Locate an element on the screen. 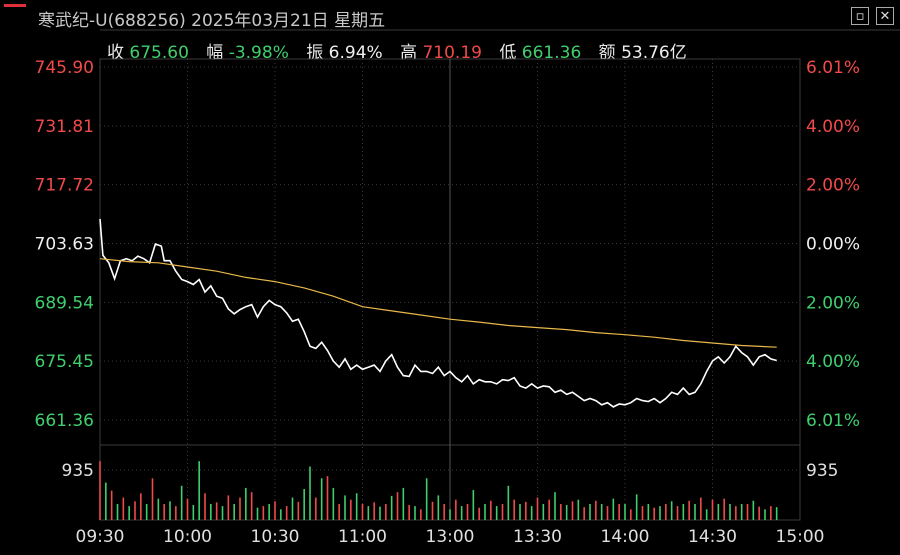 Image resolution: width=900 pixels, height=555 pixels. time-tick-label: 14:30 is located at coordinates (712, 537).